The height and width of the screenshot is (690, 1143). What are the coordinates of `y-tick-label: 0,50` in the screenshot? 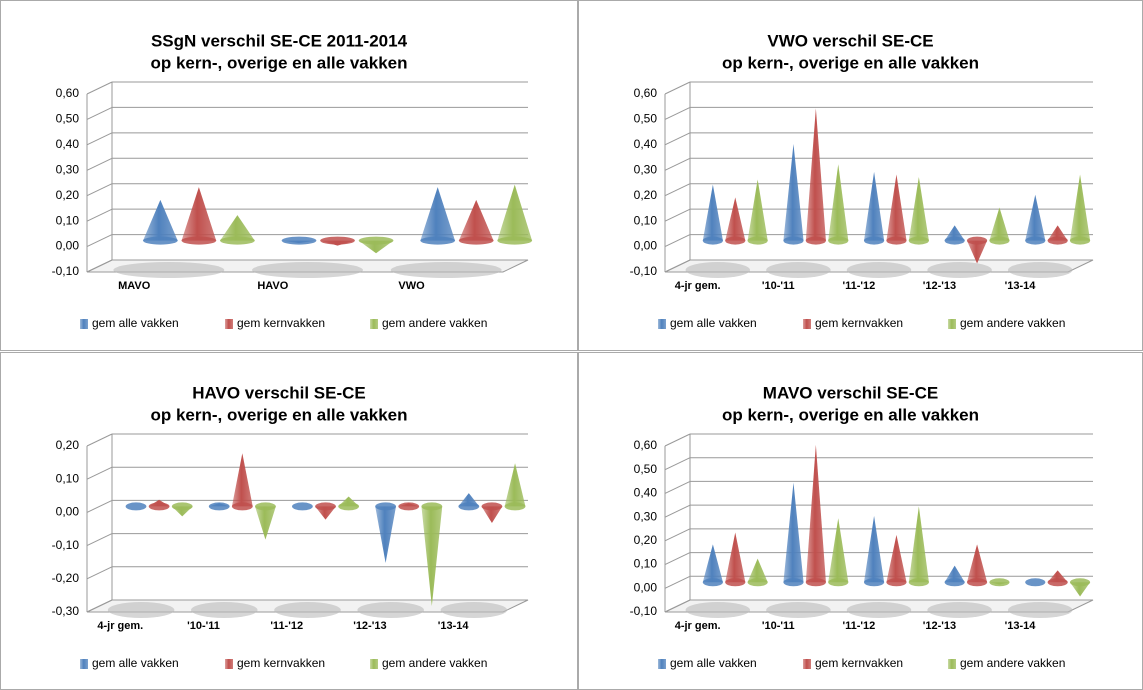 It's located at (646, 119).